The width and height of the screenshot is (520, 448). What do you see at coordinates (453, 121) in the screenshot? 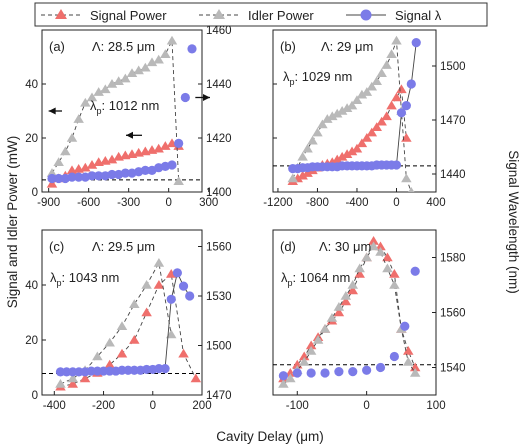
I see `right-y-tick-label: 1470` at bounding box center [453, 121].